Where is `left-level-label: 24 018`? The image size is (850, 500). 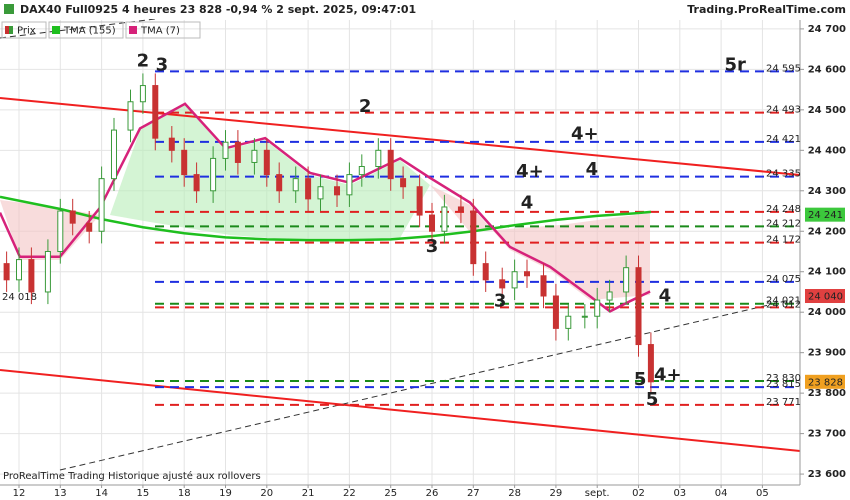 left-level-label: 24 018 is located at coordinates (19, 297).